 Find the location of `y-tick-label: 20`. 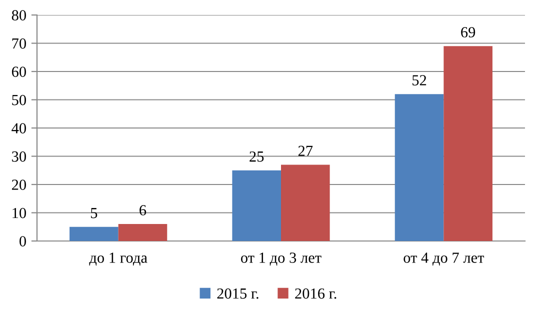

y-tick-label: 20 is located at coordinates (19, 185).